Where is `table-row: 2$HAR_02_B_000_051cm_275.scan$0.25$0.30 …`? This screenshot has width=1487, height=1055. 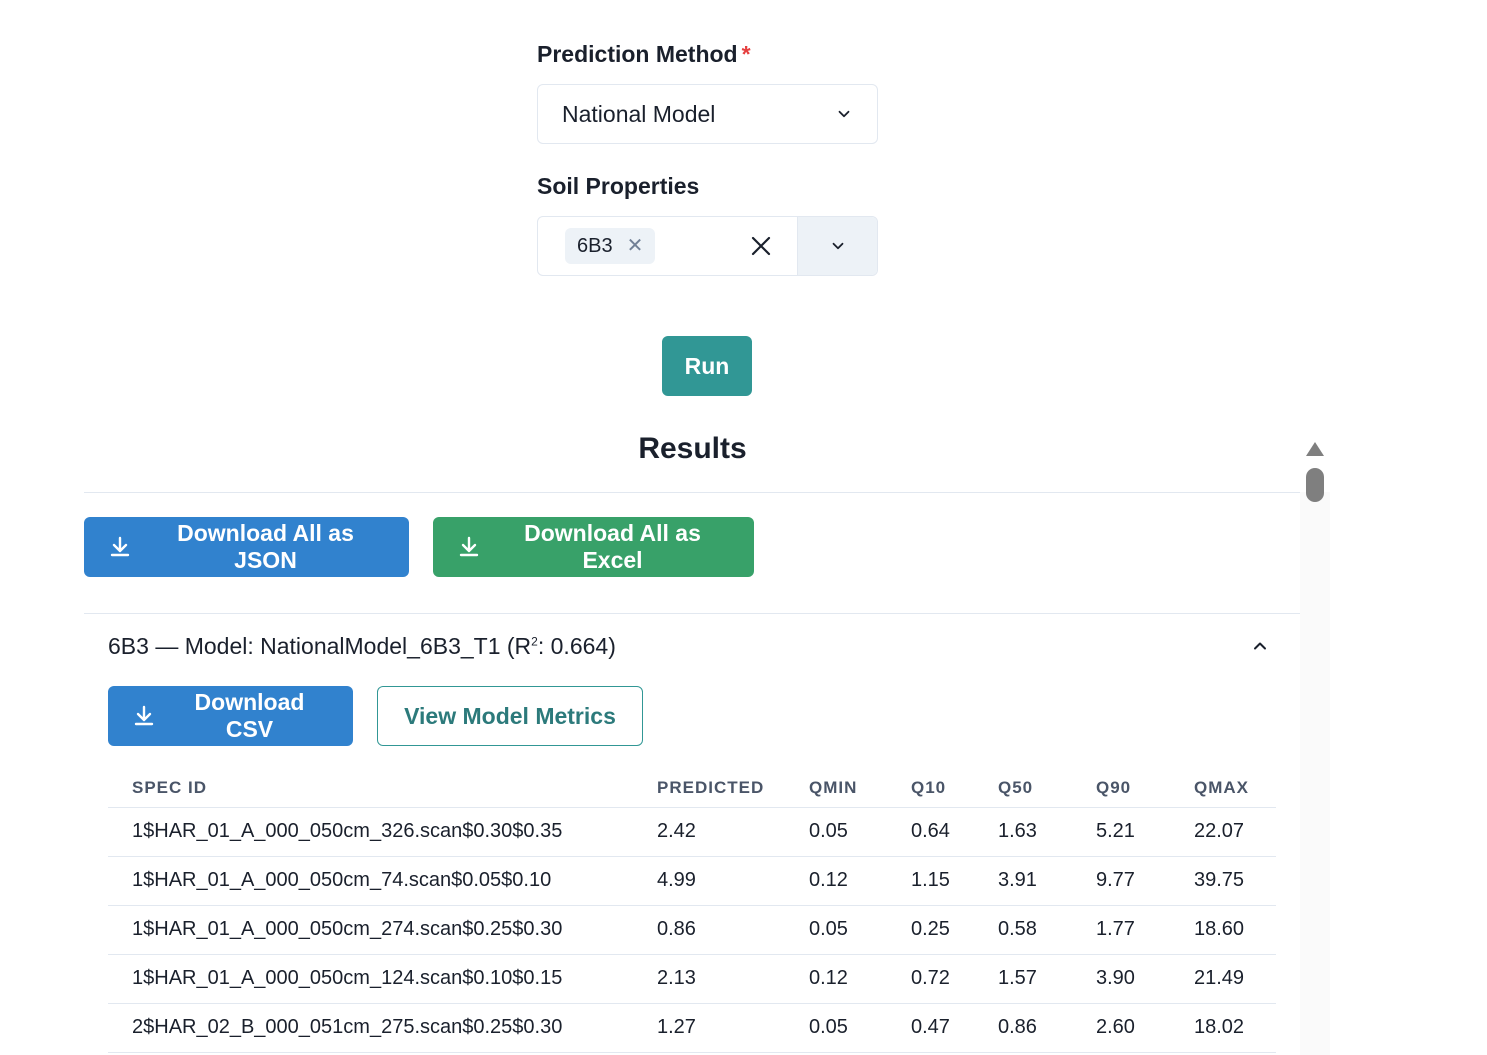 table-row: 2$HAR_02_B_000_051cm_275.scan$0.25$0.30 … is located at coordinates (692, 1028).